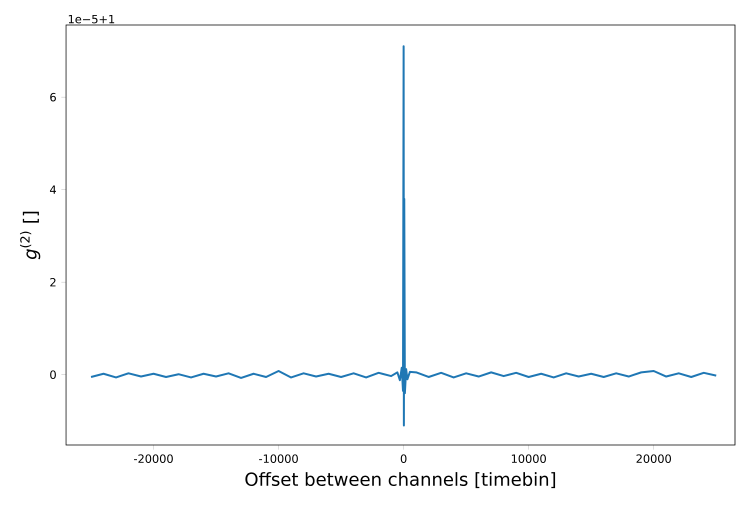 The height and width of the screenshot is (507, 736). Describe the element at coordinates (278, 458) in the screenshot. I see `x-tick-label: -10000` at that location.